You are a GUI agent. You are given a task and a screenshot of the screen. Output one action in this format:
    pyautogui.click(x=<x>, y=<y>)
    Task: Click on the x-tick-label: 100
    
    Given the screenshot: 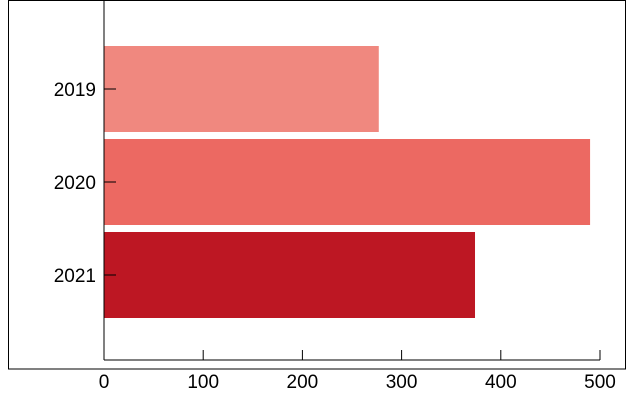 What is the action you would take?
    pyautogui.click(x=203, y=382)
    